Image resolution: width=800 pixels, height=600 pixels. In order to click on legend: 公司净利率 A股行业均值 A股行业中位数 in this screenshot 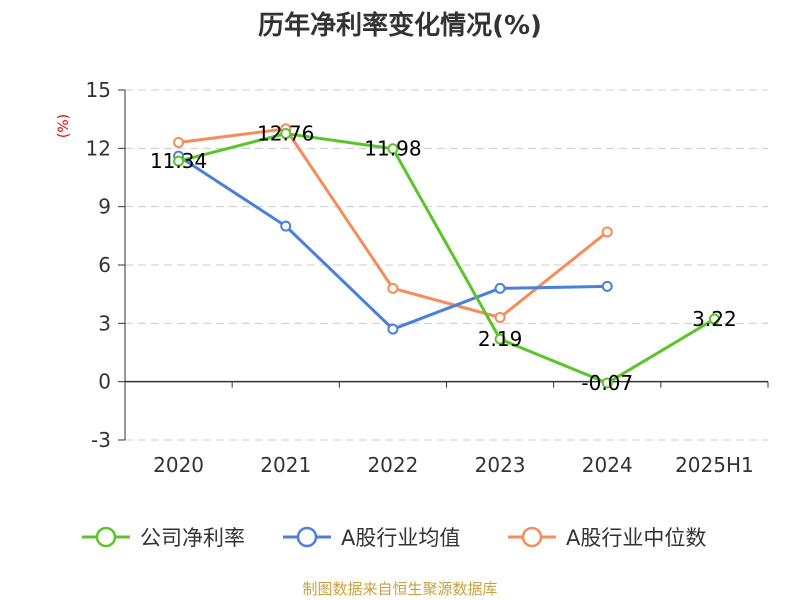, I will do `click(394, 538)`.